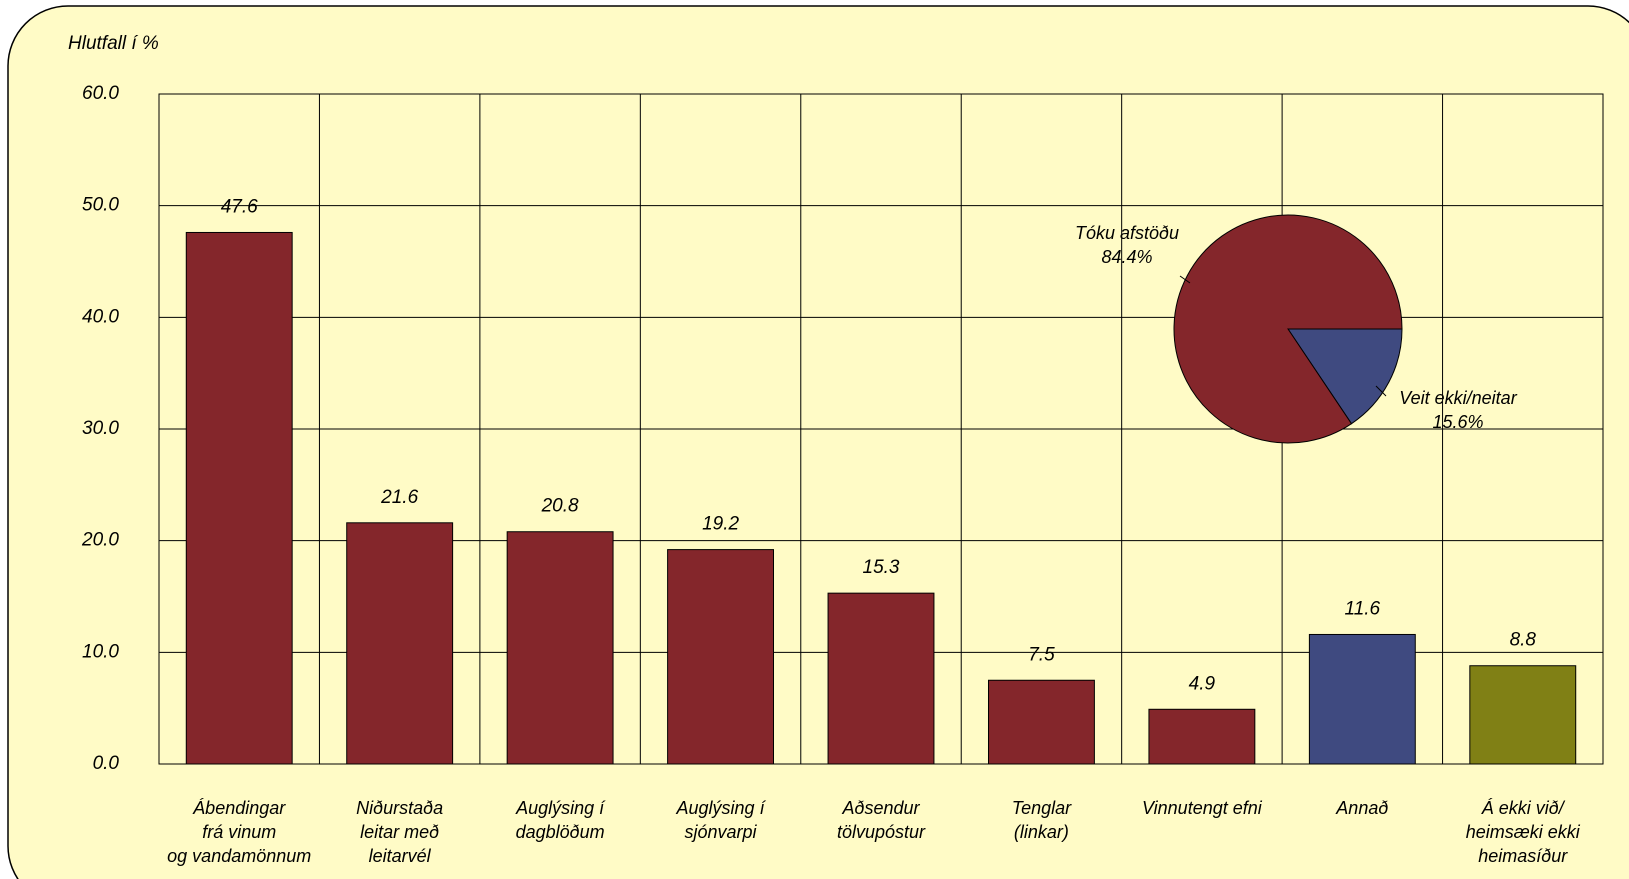 This screenshot has height=879, width=1629. I want to click on value-label: 7.5, so click(1041, 654).